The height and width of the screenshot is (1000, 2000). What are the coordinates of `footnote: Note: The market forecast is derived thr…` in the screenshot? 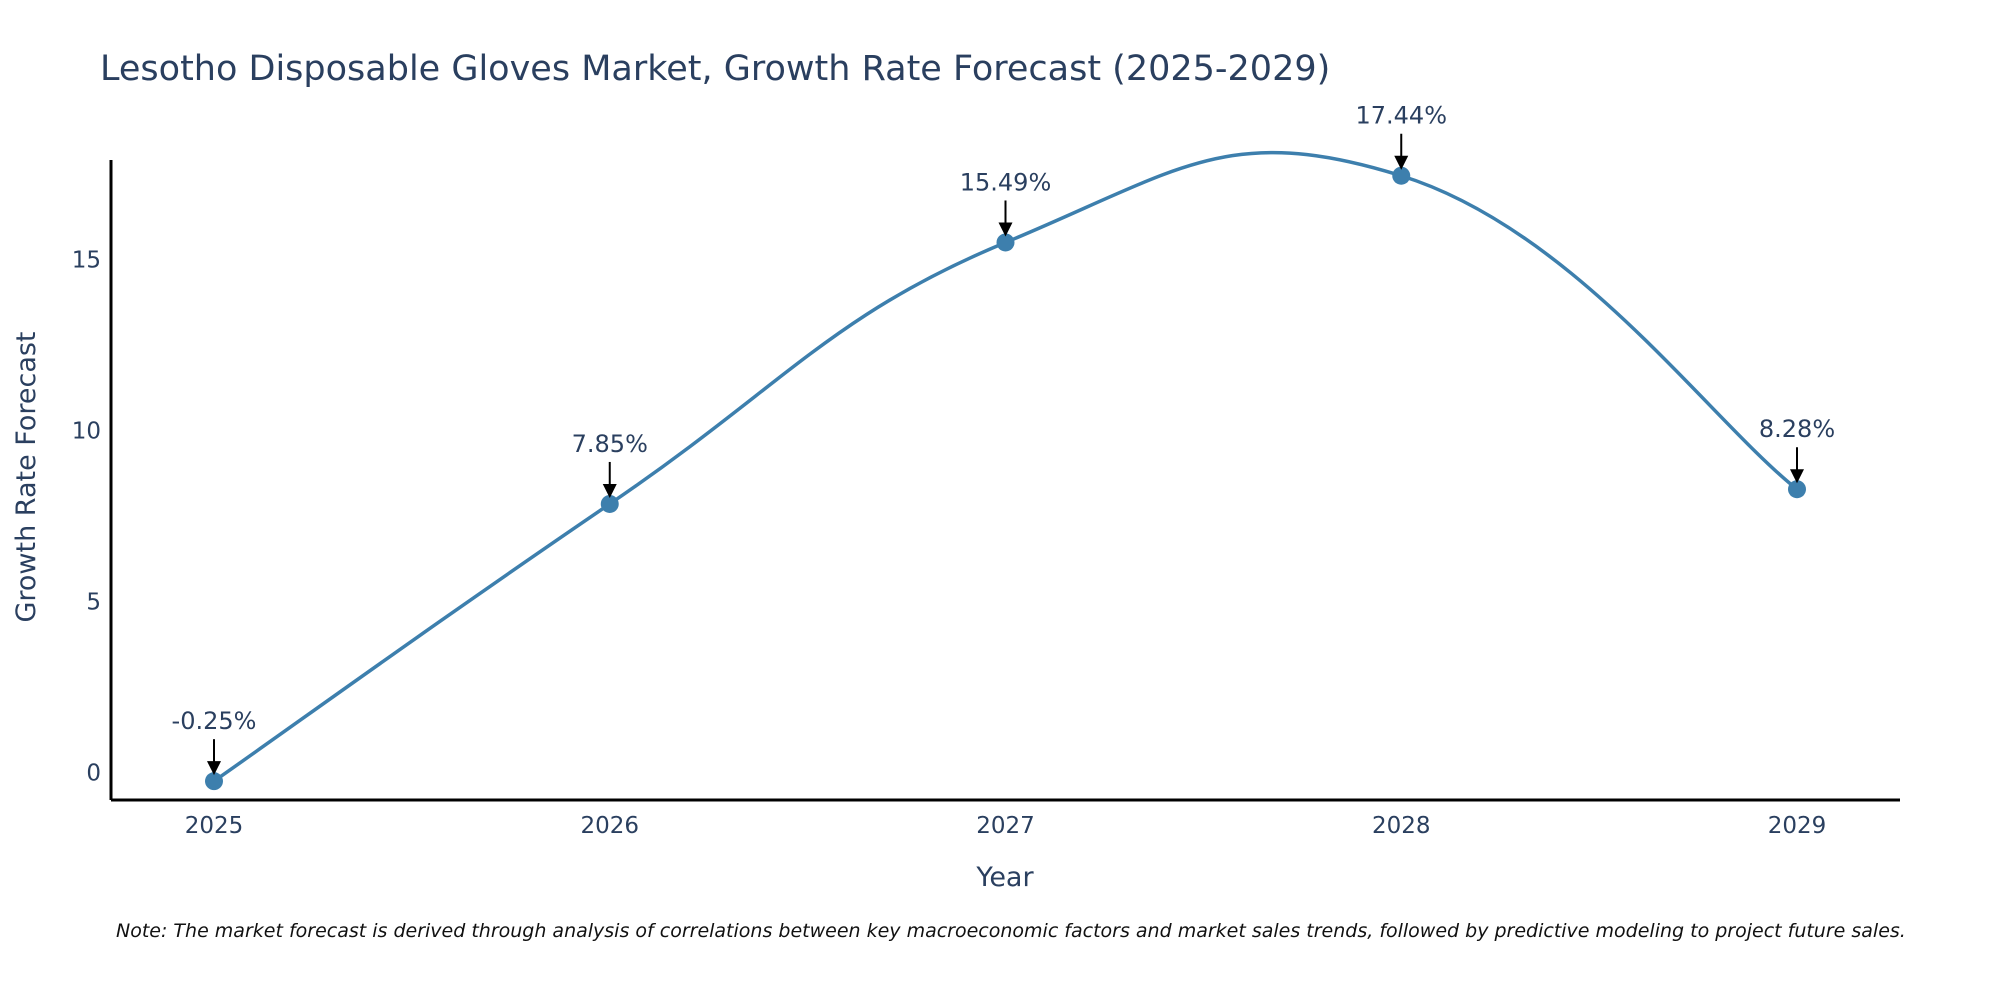 It's located at (1011, 931).